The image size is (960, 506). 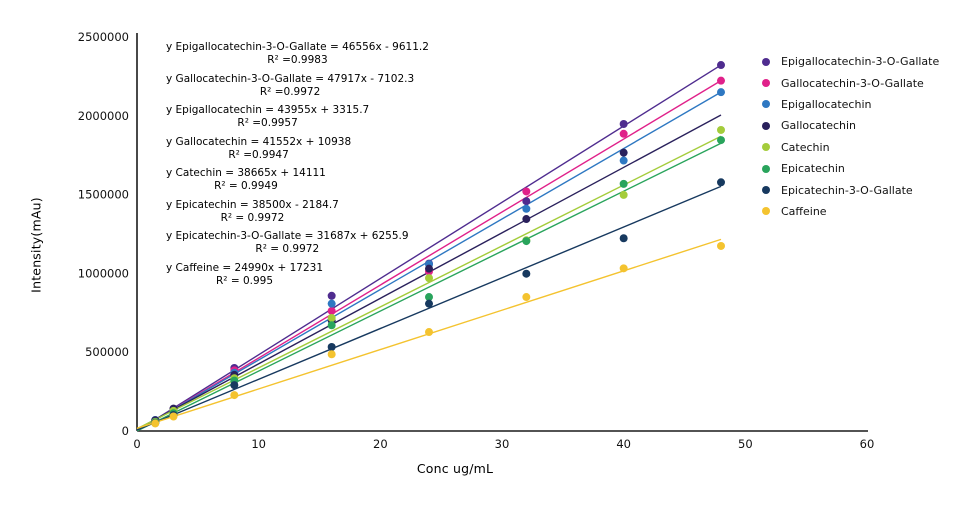 What do you see at coordinates (246, 173) in the screenshot?
I see `equation-text: y Catechin = 38665x + 14111` at bounding box center [246, 173].